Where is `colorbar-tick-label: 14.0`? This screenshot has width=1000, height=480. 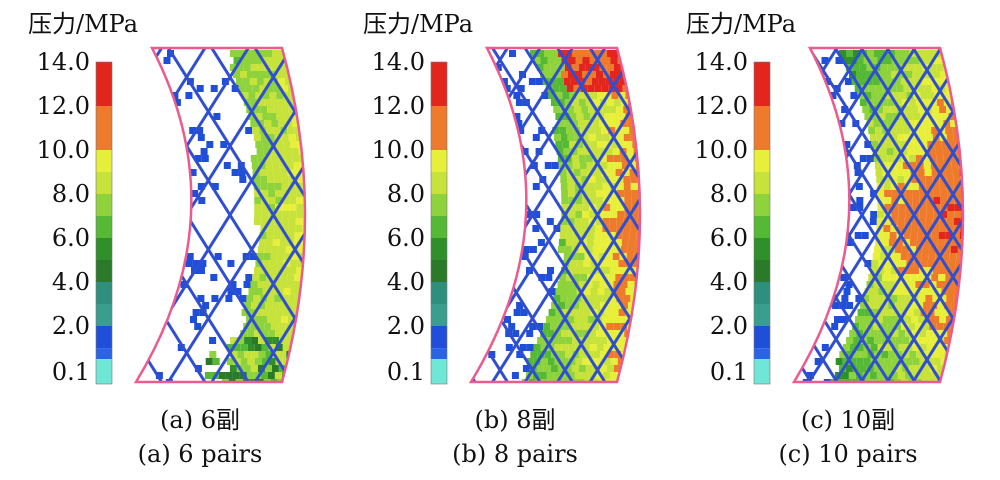 colorbar-tick-label: 14.0 is located at coordinates (398, 62).